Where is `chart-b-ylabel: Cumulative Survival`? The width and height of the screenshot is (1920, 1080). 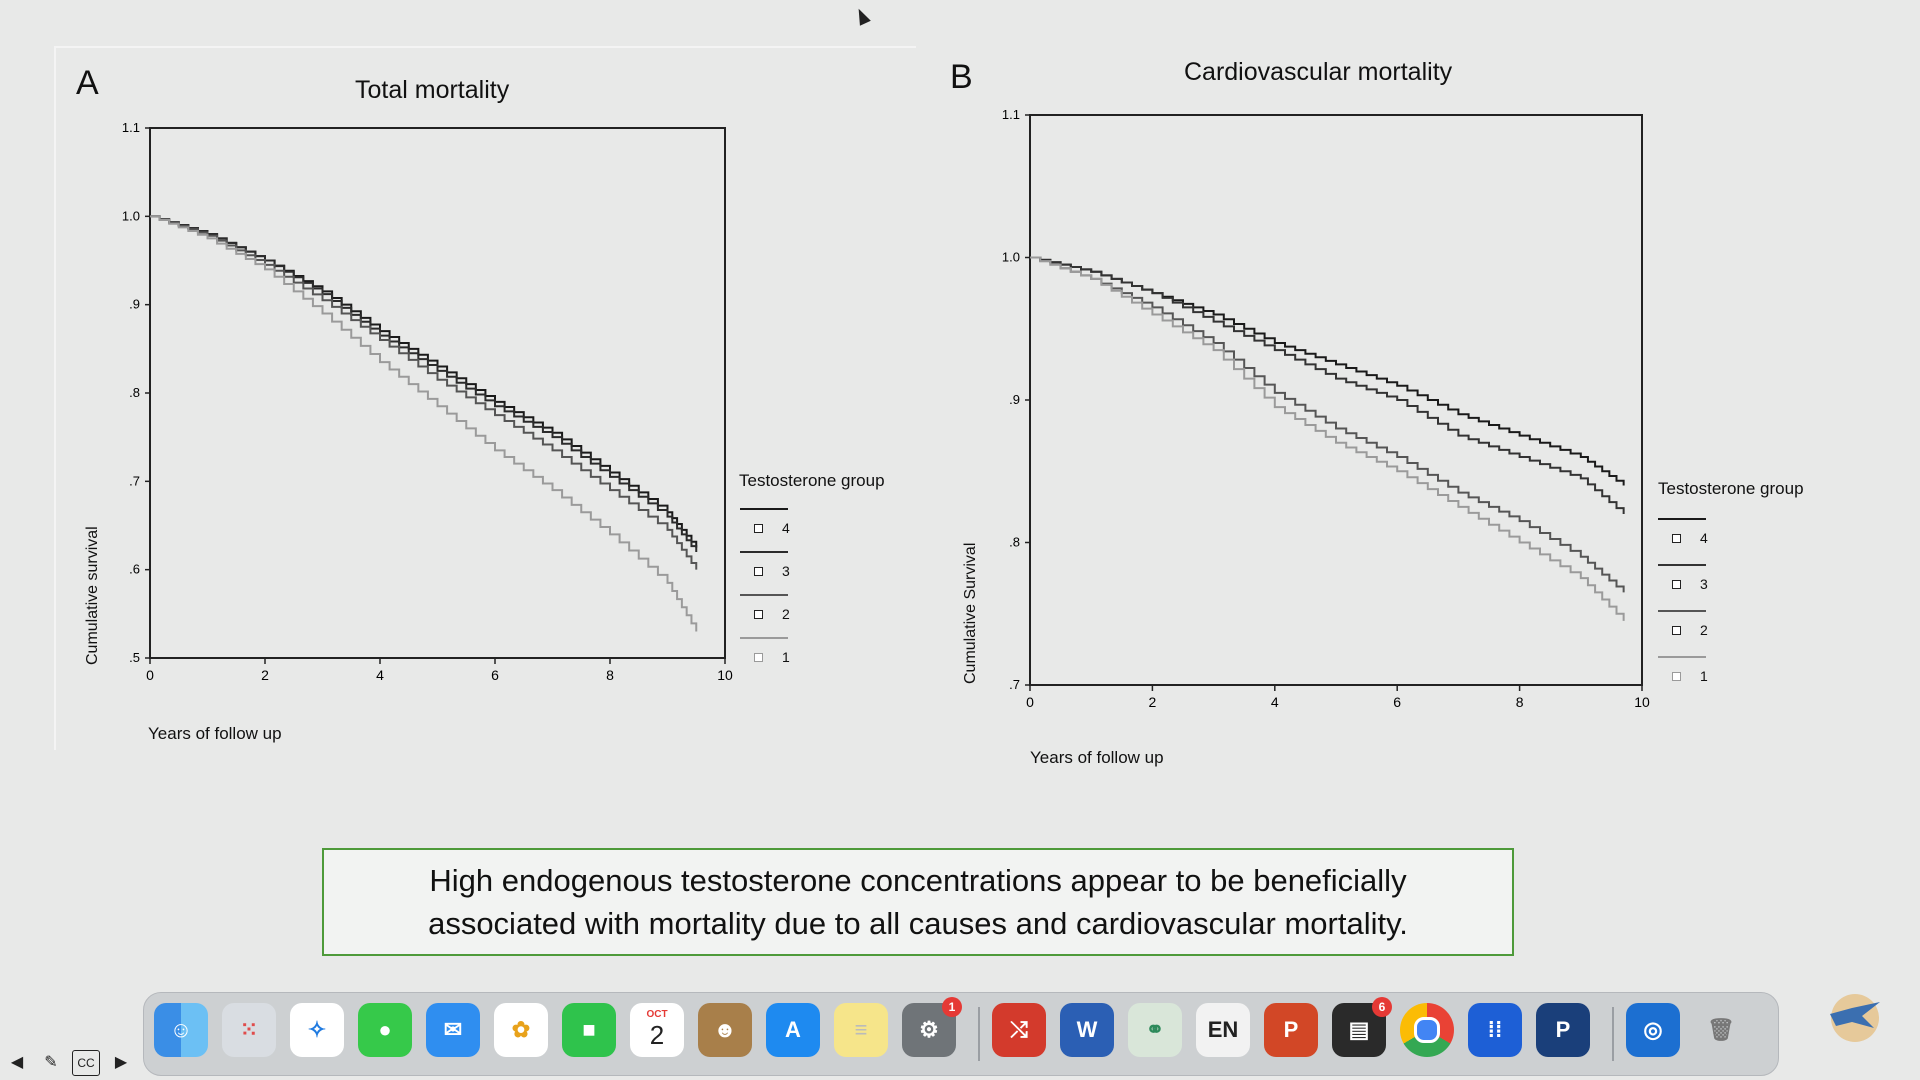 chart-b-ylabel: Cumulative Survival is located at coordinates (970, 613).